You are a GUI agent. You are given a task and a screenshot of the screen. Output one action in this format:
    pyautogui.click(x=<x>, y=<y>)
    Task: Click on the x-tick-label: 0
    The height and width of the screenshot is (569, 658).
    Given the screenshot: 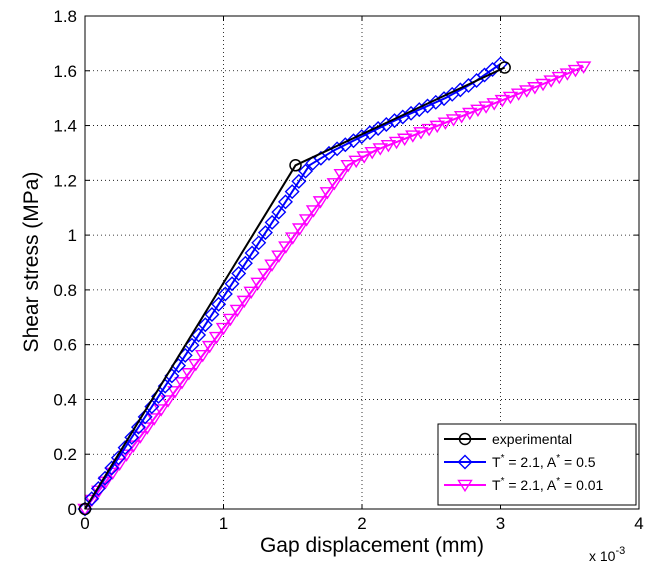 What is the action you would take?
    pyautogui.click(x=84, y=523)
    